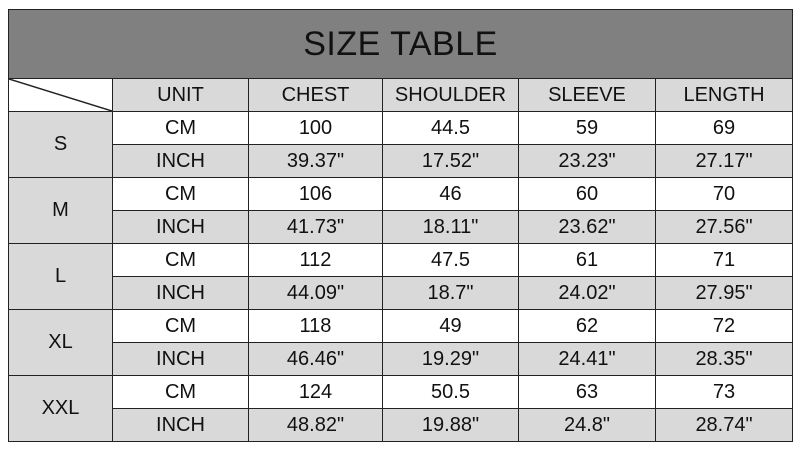  Describe the element at coordinates (60, 210) in the screenshot. I see `size-label: M` at that location.